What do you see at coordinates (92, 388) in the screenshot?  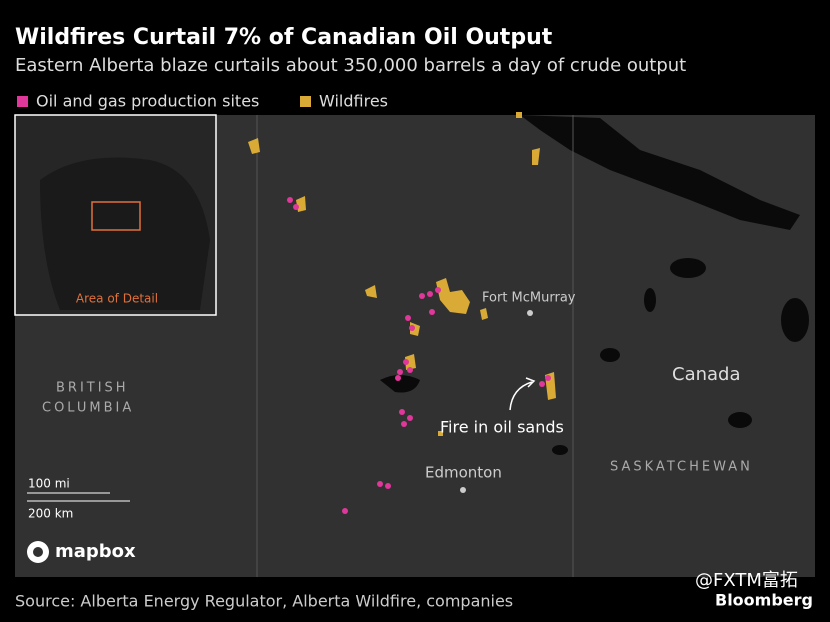 I see `place-label: BRITISH` at bounding box center [92, 388].